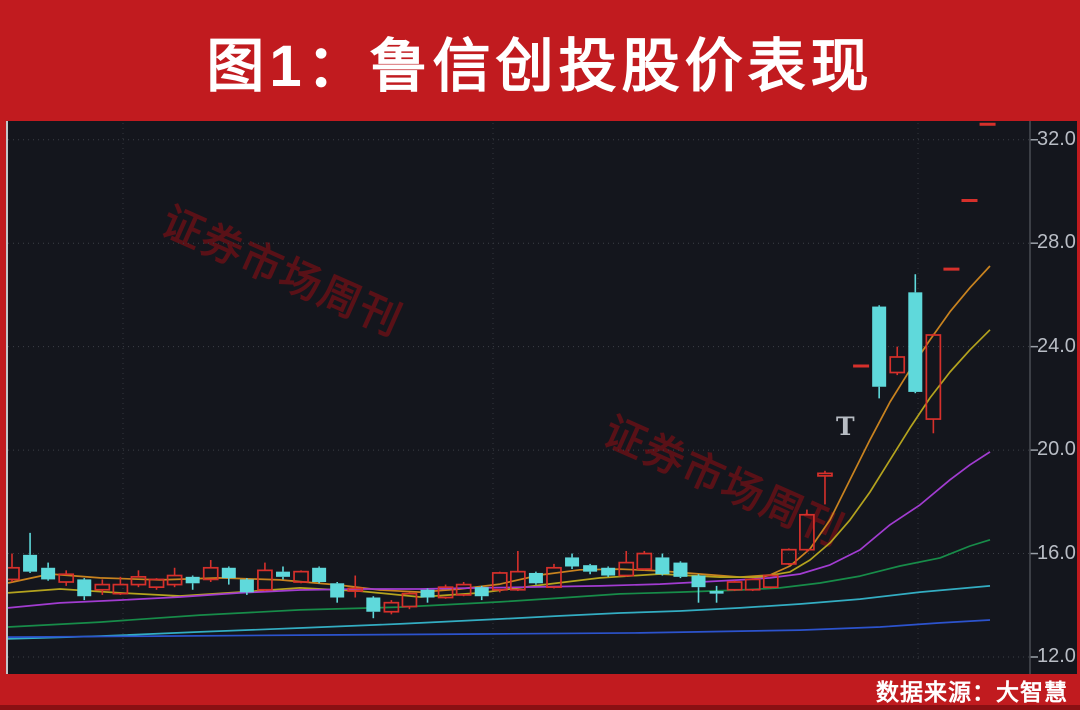 This screenshot has height=710, width=1080. Describe the element at coordinates (1056, 345) in the screenshot. I see `y-axis-label: 24.0` at that location.